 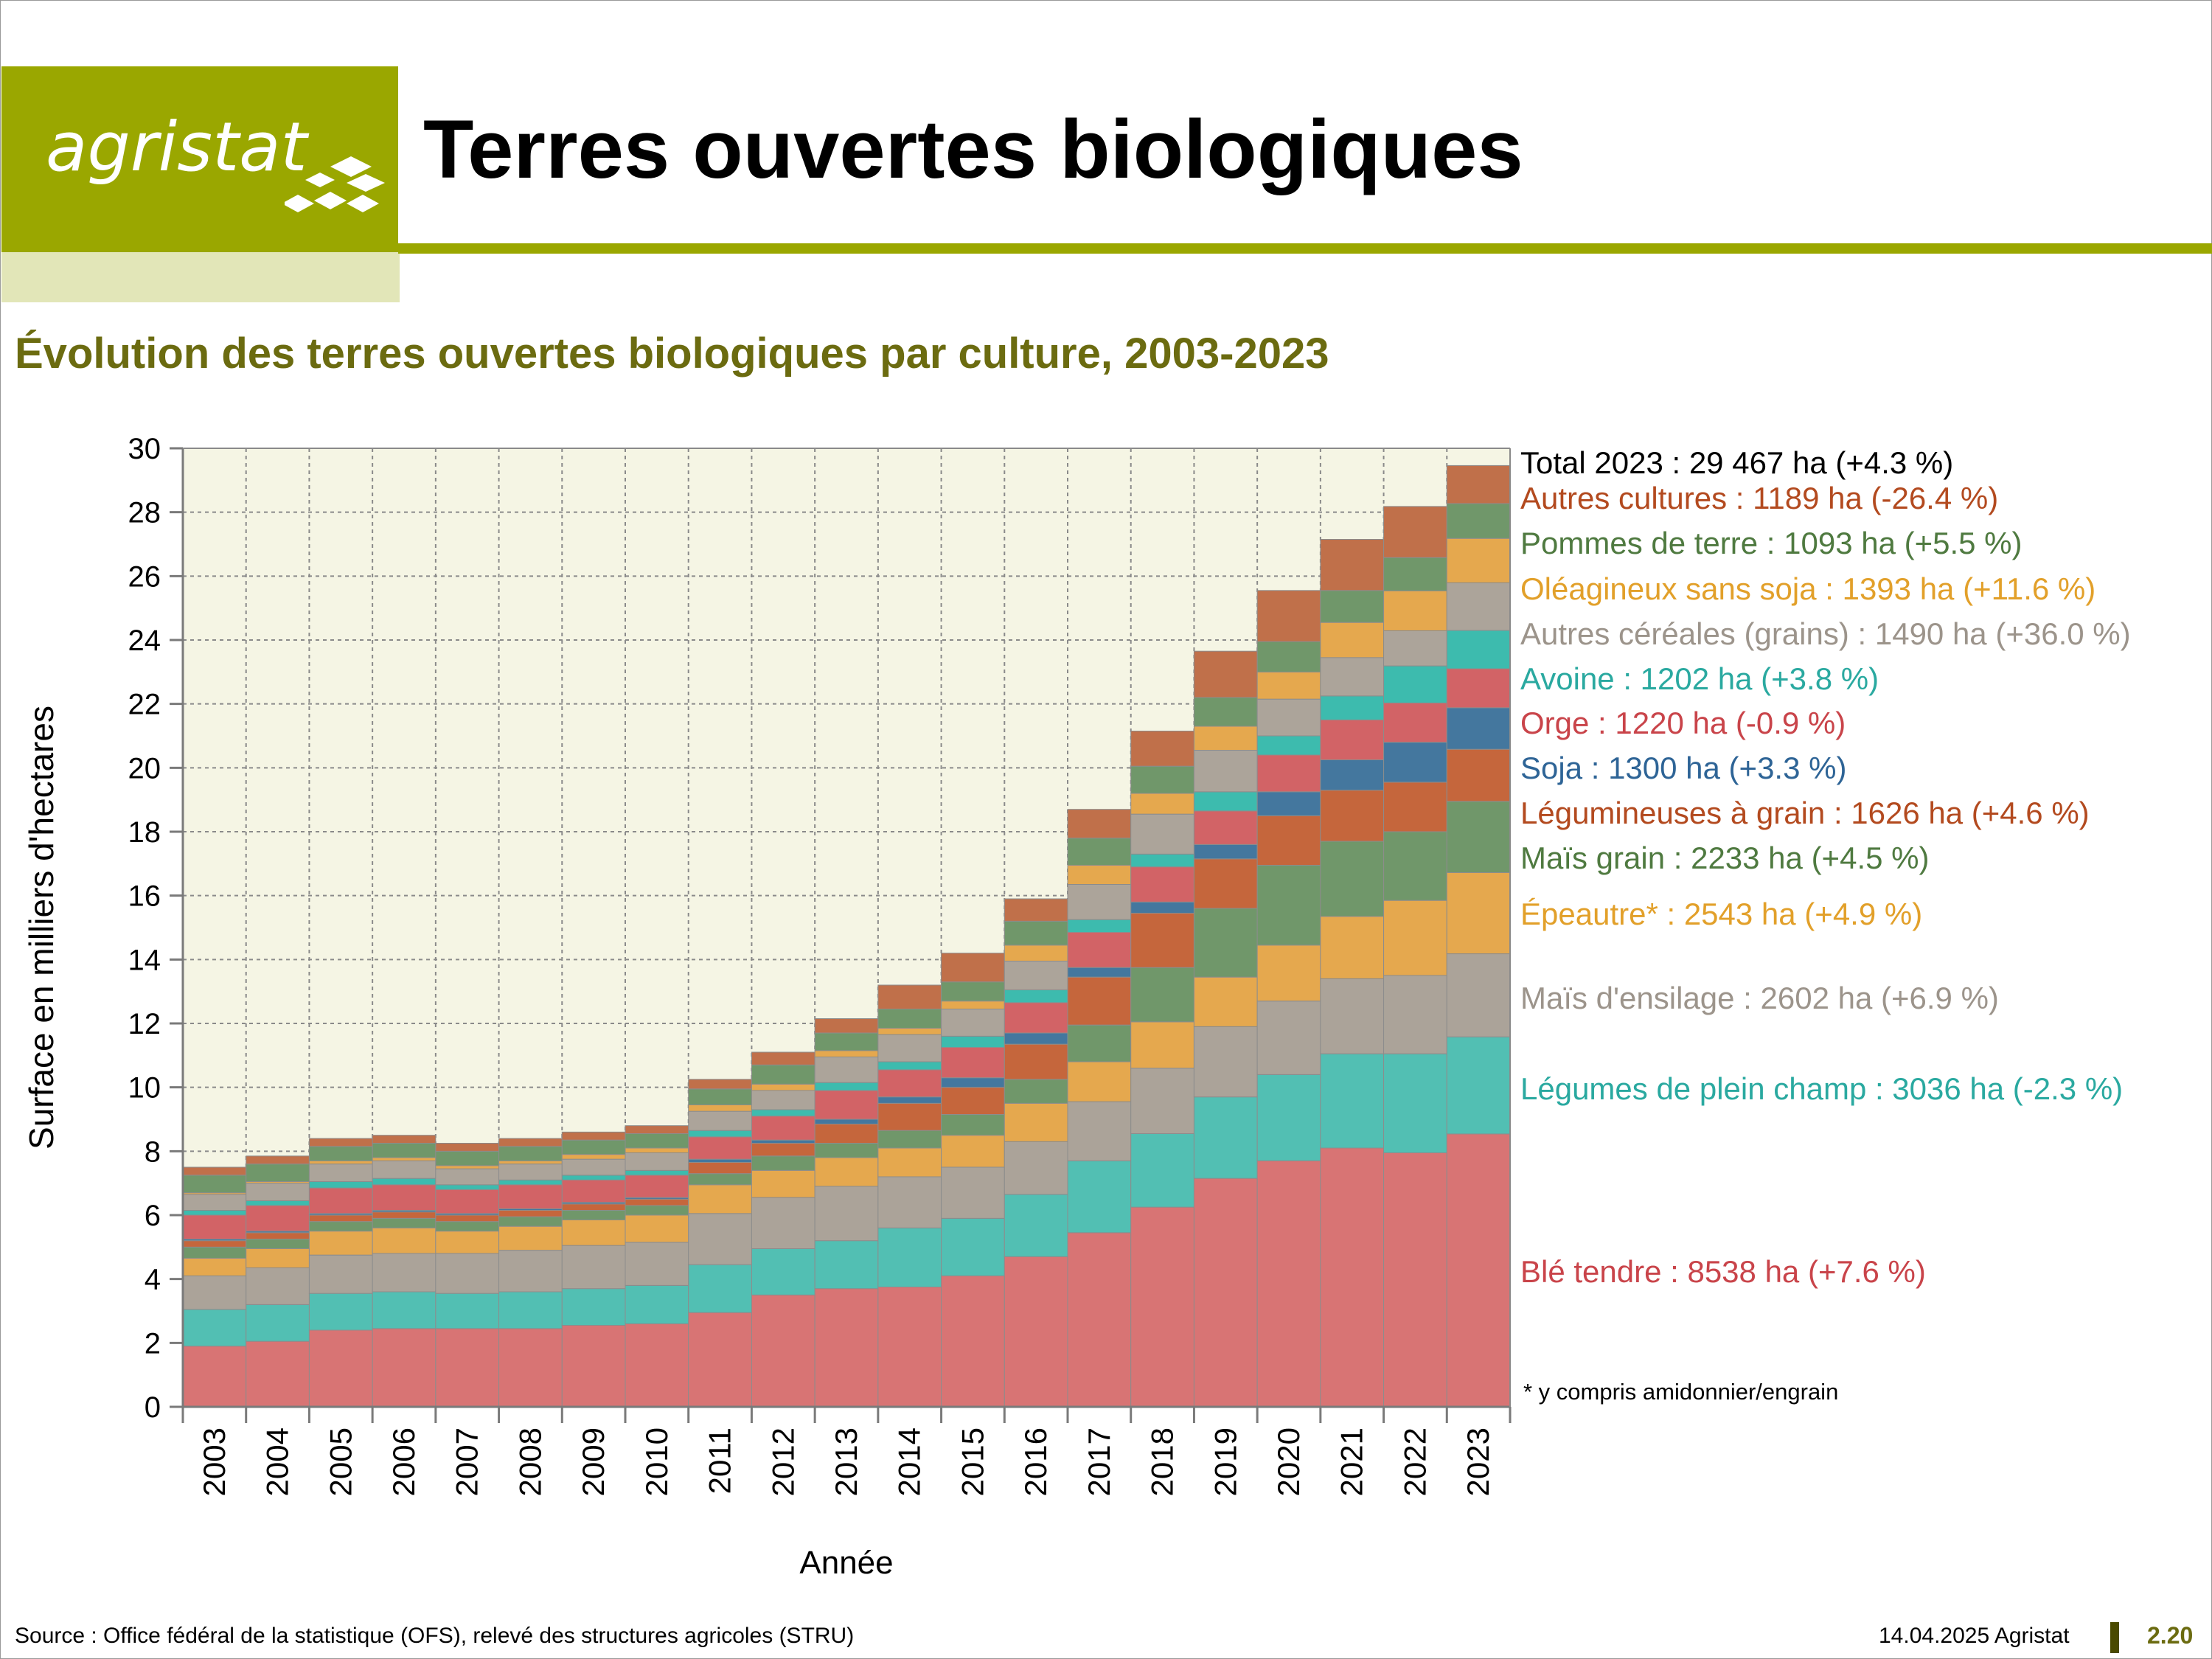 I want to click on legend-entry: Maïs d'ensilage : 2602 ha (+6.9 %), so click(x=1759, y=998).